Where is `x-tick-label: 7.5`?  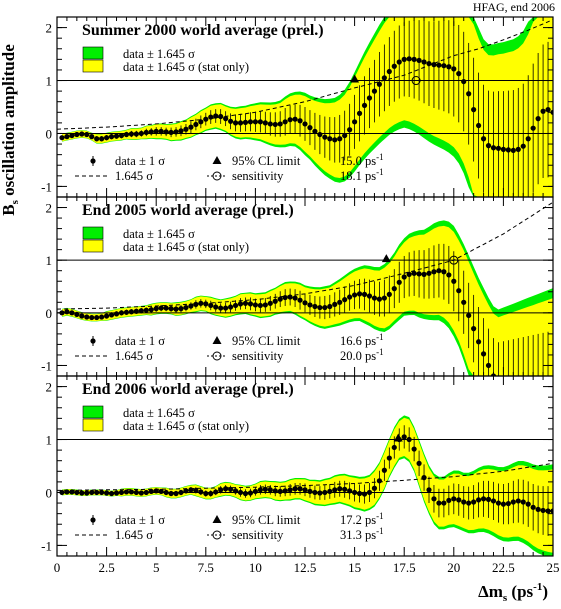 x-tick-label: 7.5 is located at coordinates (206, 567).